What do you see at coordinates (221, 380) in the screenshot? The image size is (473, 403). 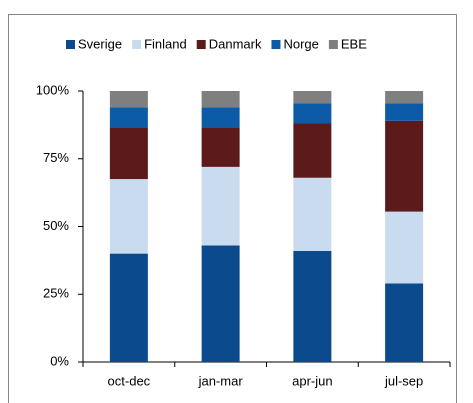 I see `x-tick-label: jan-mar` at bounding box center [221, 380].